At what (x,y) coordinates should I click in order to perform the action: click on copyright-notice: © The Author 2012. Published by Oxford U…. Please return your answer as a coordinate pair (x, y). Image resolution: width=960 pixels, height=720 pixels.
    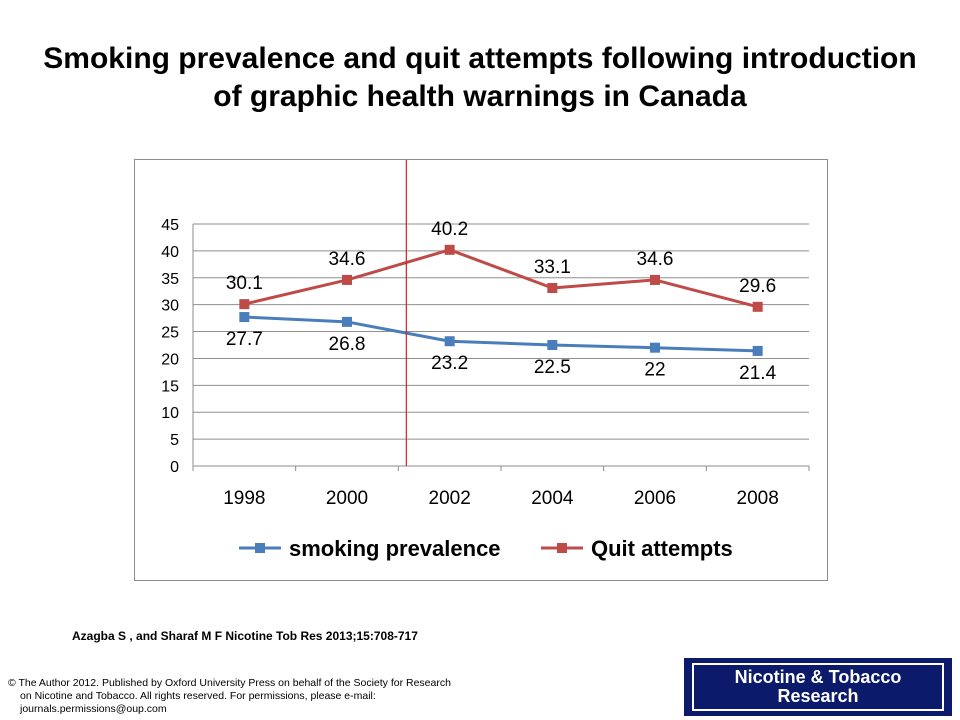
    Looking at the image, I should click on (268, 696).